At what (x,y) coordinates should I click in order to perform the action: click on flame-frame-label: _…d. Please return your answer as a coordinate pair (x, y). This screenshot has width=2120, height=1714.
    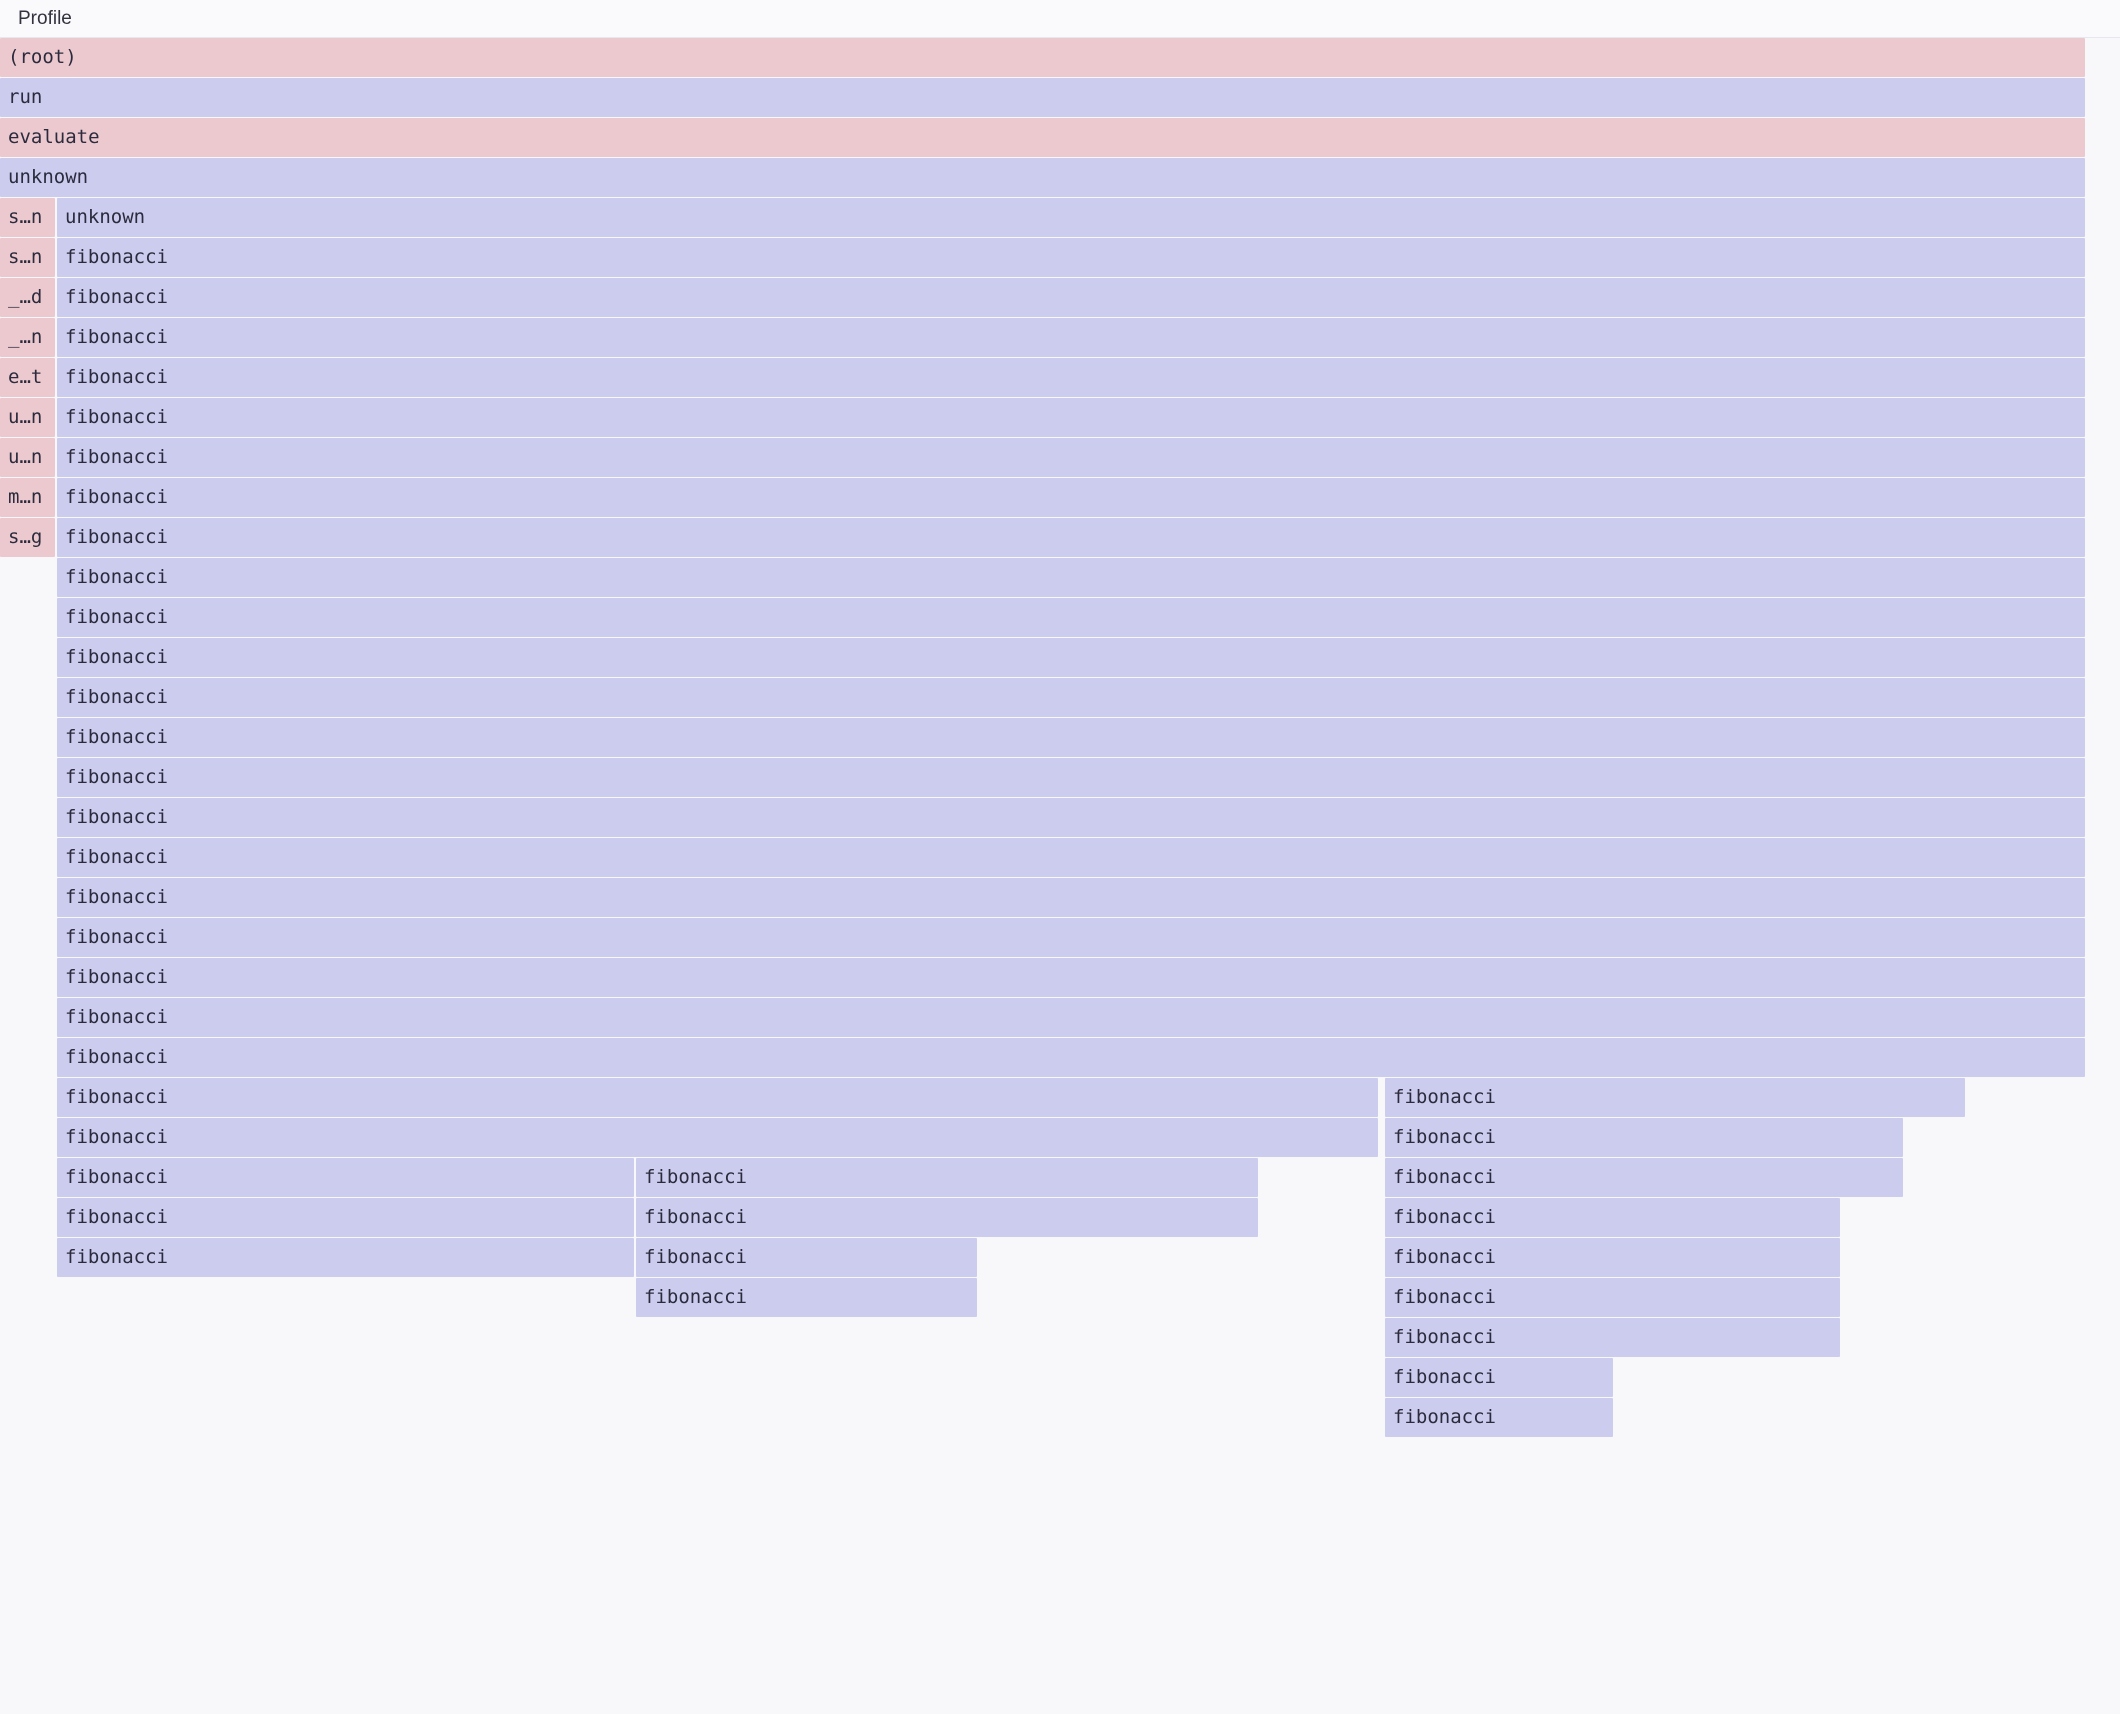
    Looking at the image, I should click on (25, 297).